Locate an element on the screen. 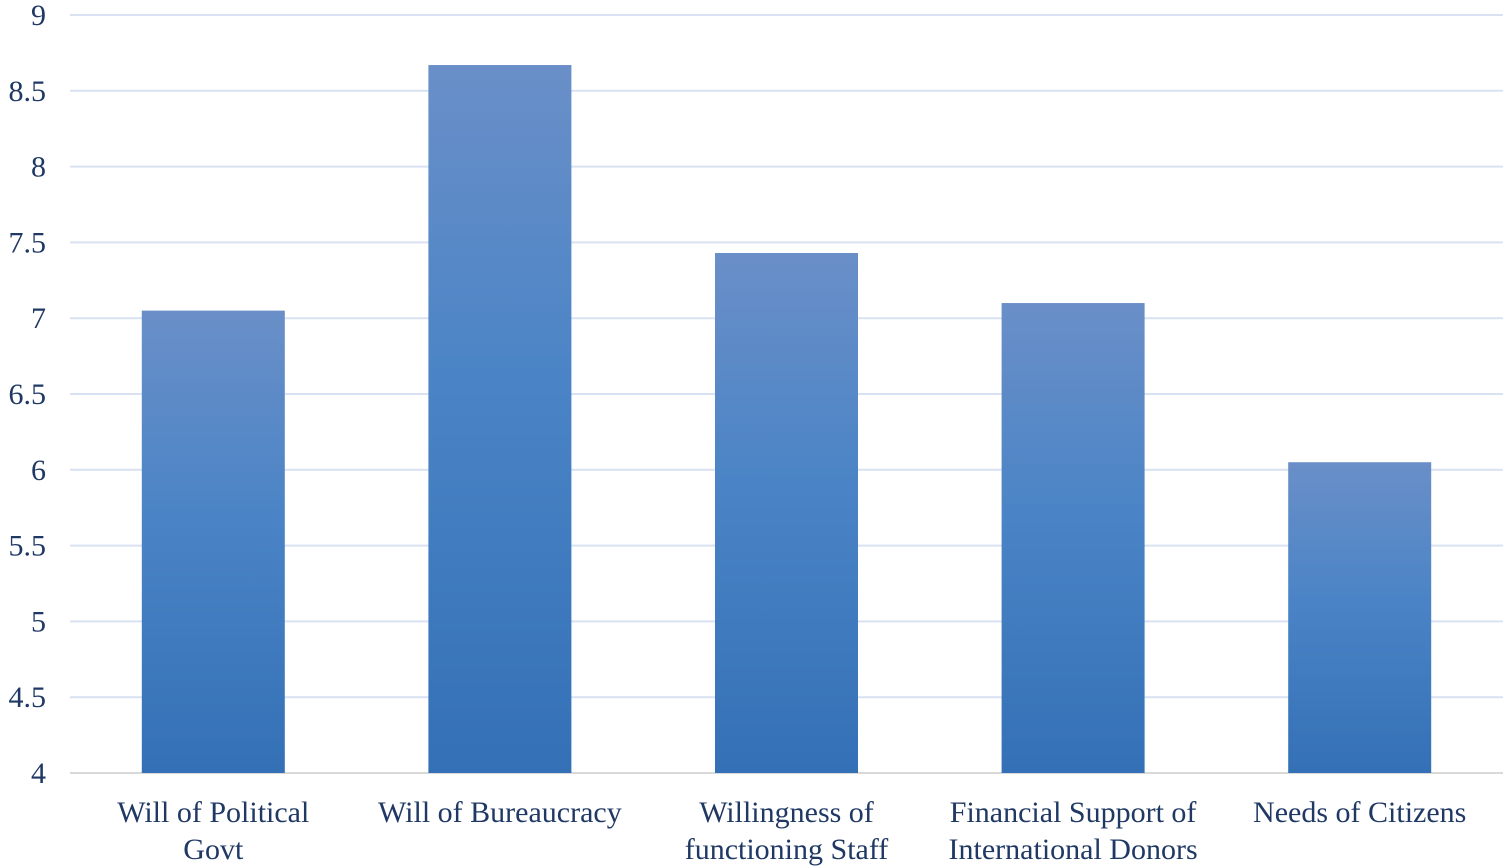 The height and width of the screenshot is (868, 1505). y-tick-label: 8 is located at coordinates (38, 167).